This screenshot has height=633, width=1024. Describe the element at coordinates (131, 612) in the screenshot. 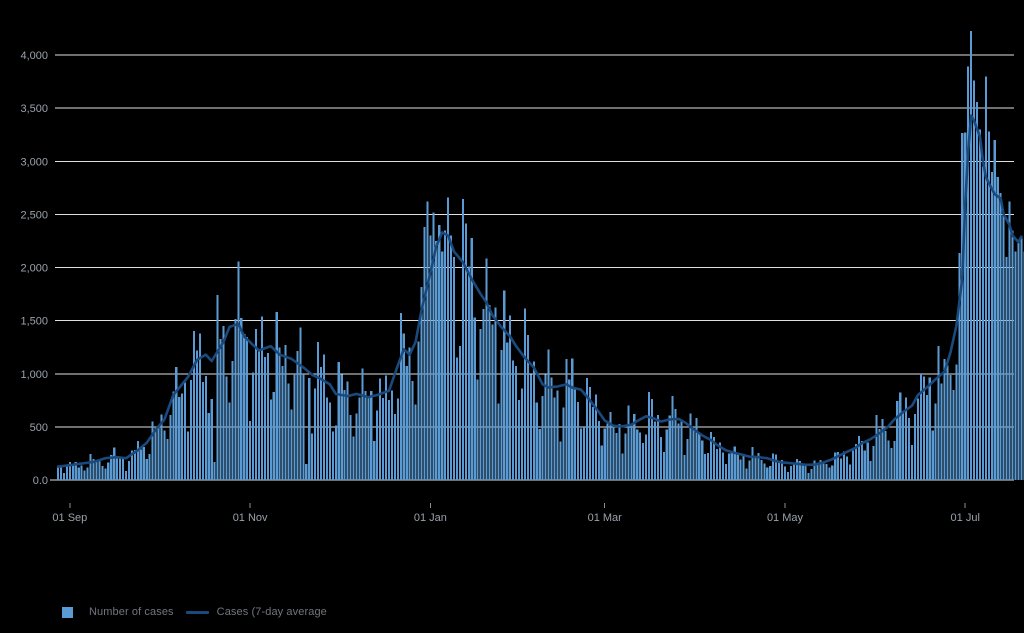

I see `bar-series-label: Number of cases` at that location.